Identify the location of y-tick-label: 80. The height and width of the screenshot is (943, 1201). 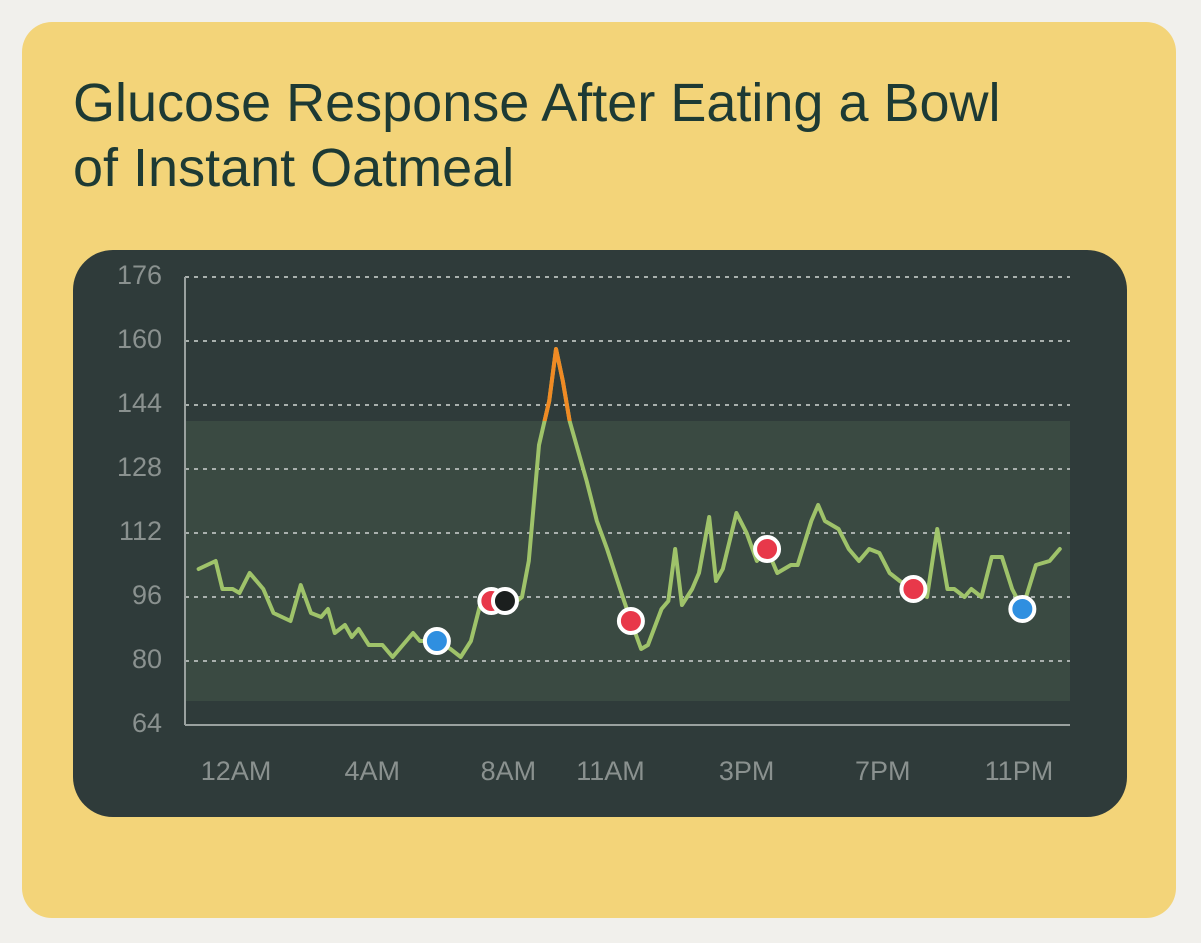
(147, 659).